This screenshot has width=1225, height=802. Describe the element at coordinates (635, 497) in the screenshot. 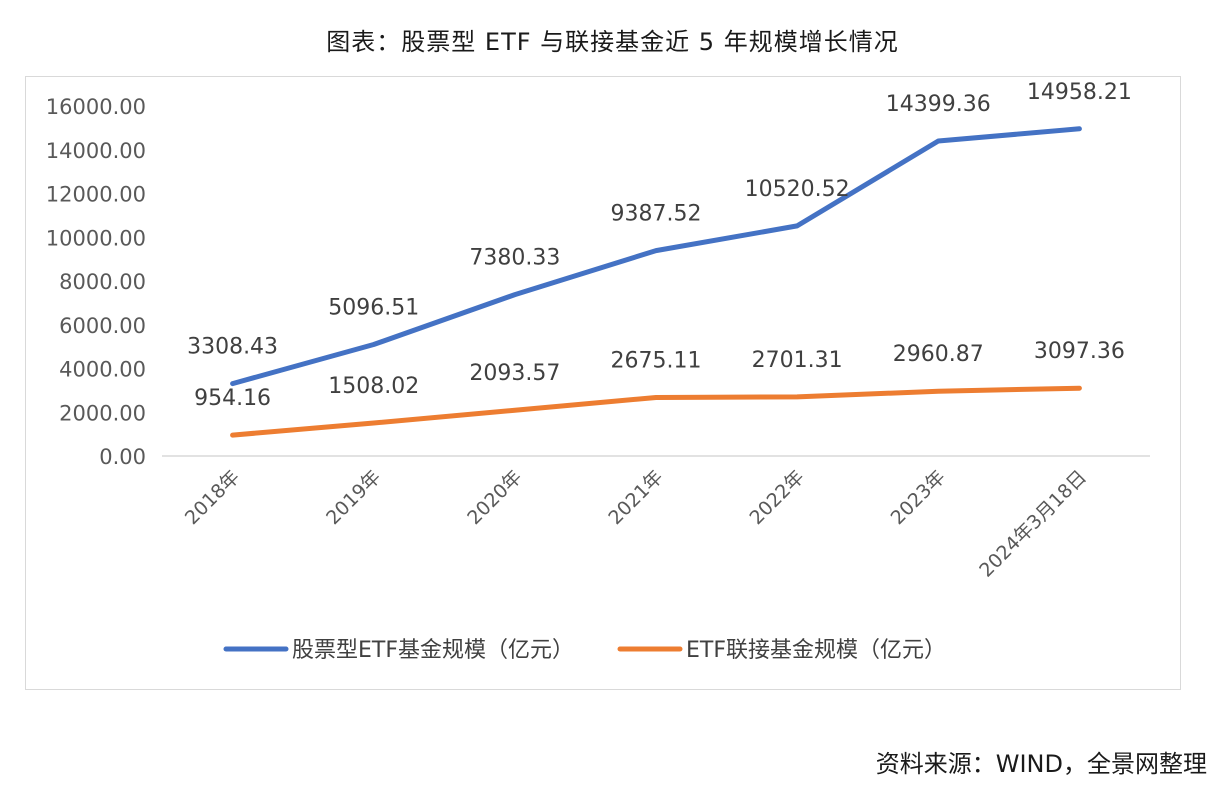

I see `x-tick-label: 2021年` at that location.